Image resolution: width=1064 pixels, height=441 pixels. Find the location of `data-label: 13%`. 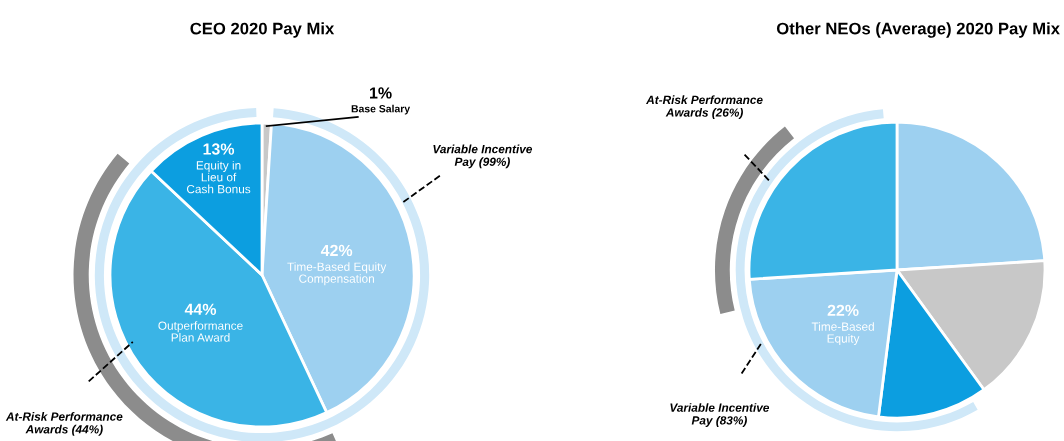

data-label: 13% is located at coordinates (219, 149).